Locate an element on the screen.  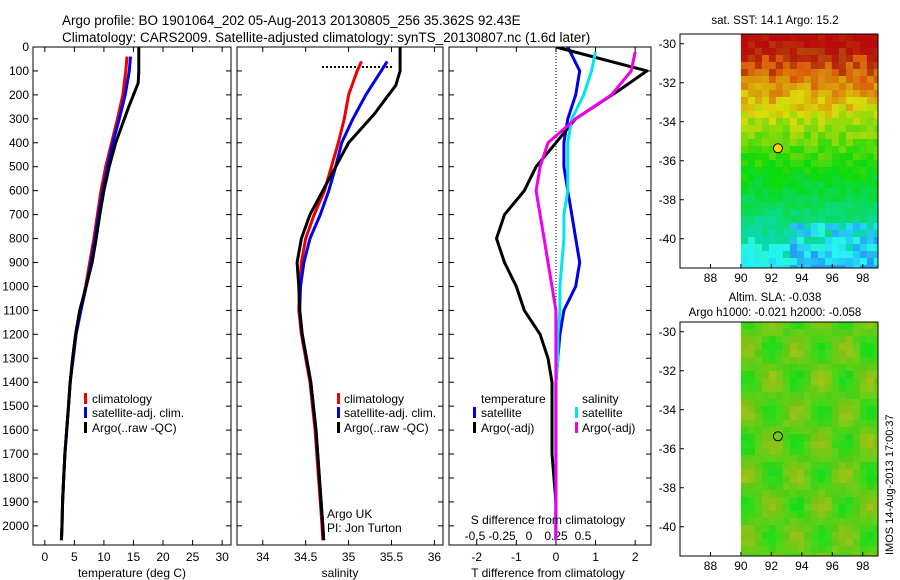
y-tick-label: -34 is located at coordinates (668, 122).